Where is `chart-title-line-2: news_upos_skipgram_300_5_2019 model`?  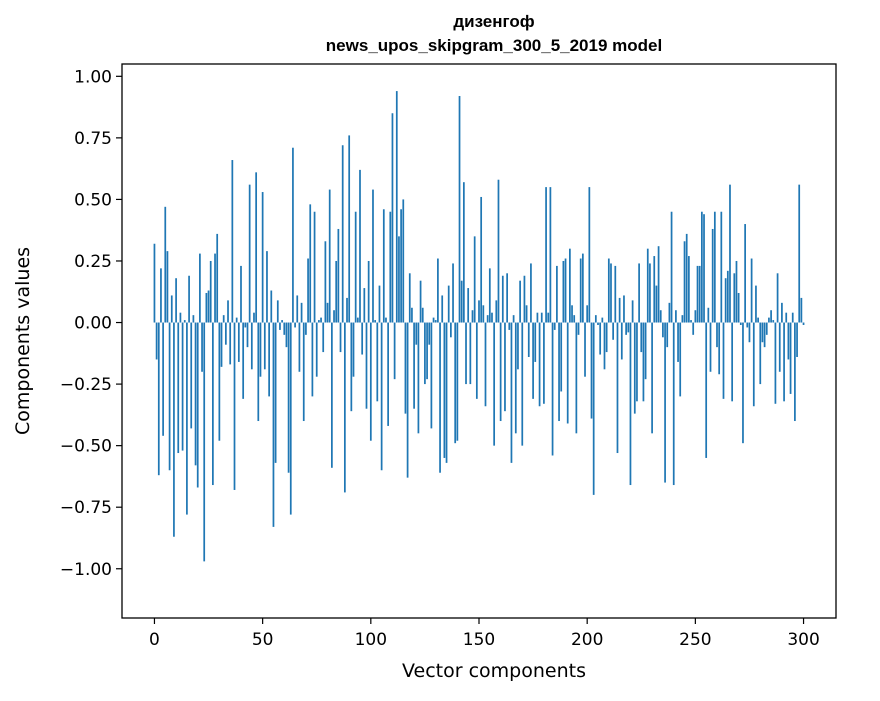
chart-title-line-2: news_upos_skipgram_300_5_2019 model is located at coordinates (494, 45).